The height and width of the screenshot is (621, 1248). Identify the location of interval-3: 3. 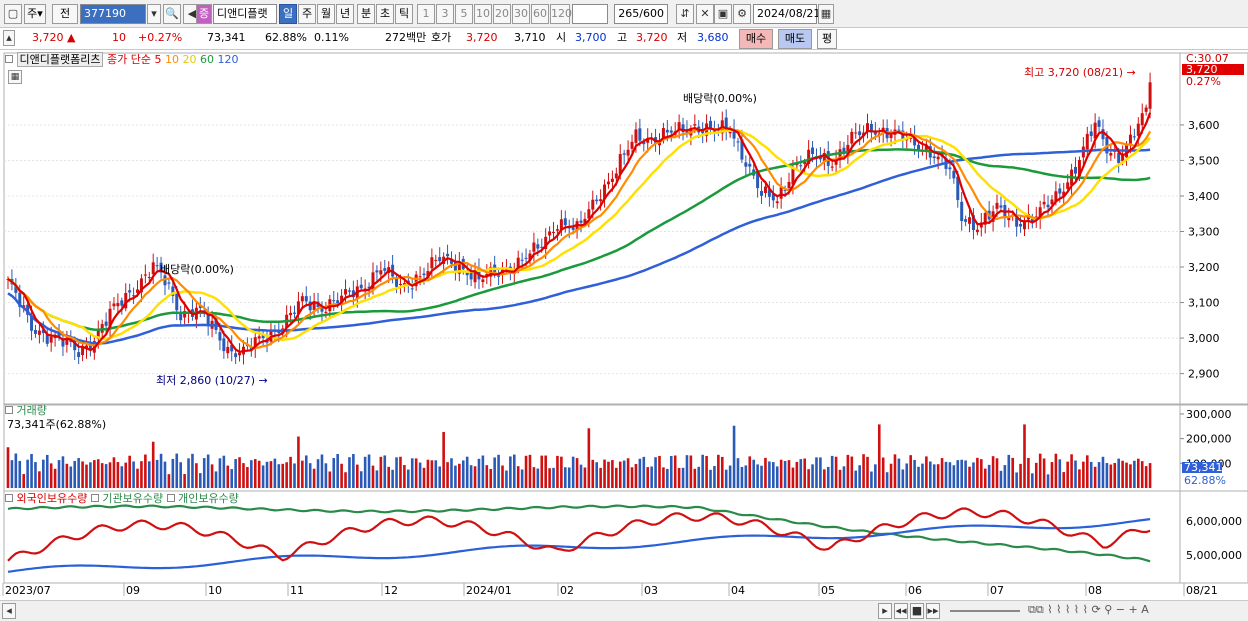
(445, 14).